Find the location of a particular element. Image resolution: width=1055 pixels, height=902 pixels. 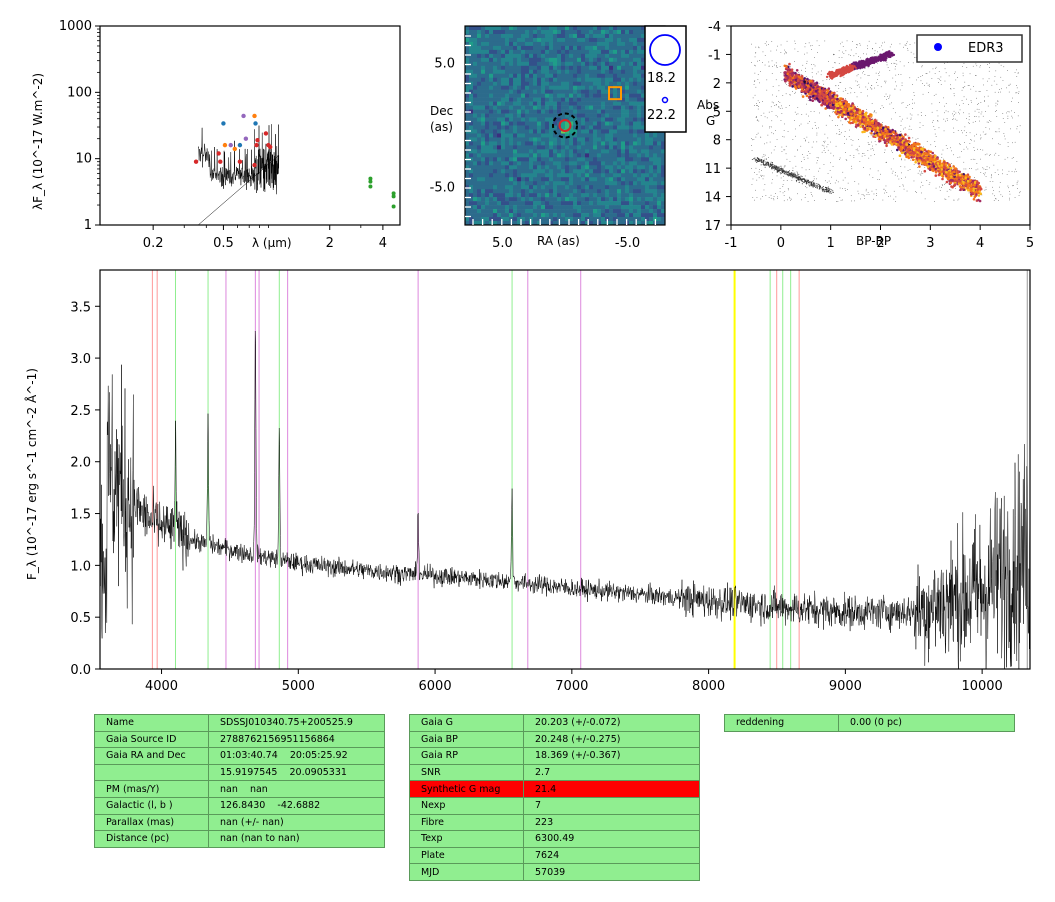

sed-points is located at coordinates (294, 161).